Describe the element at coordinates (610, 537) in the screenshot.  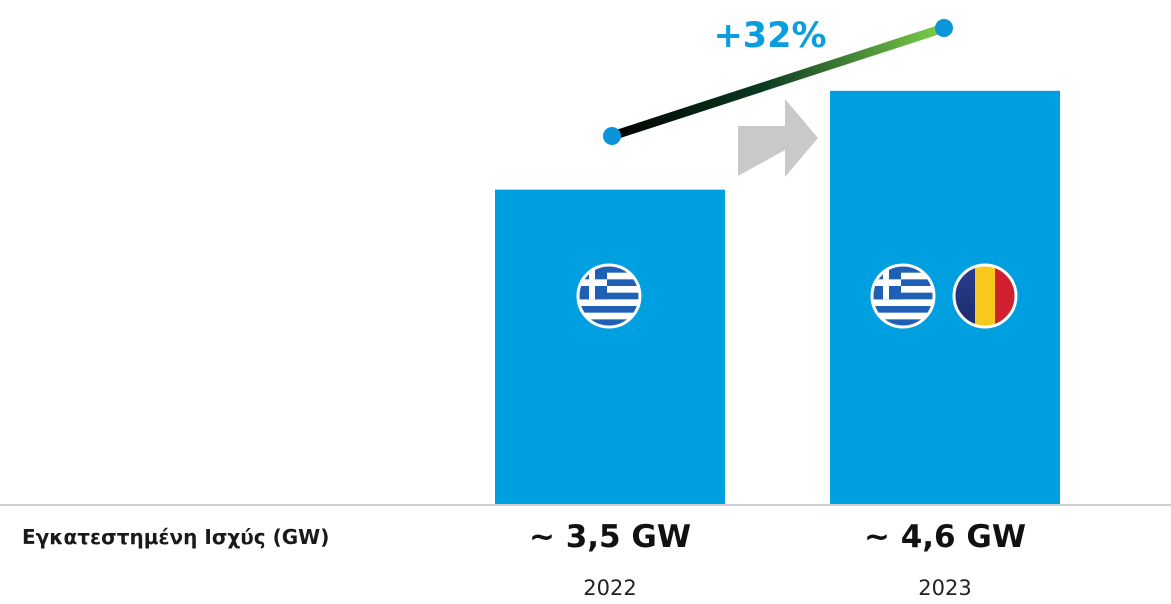
I see `value-label-2022: ~ 3,5 GW` at that location.